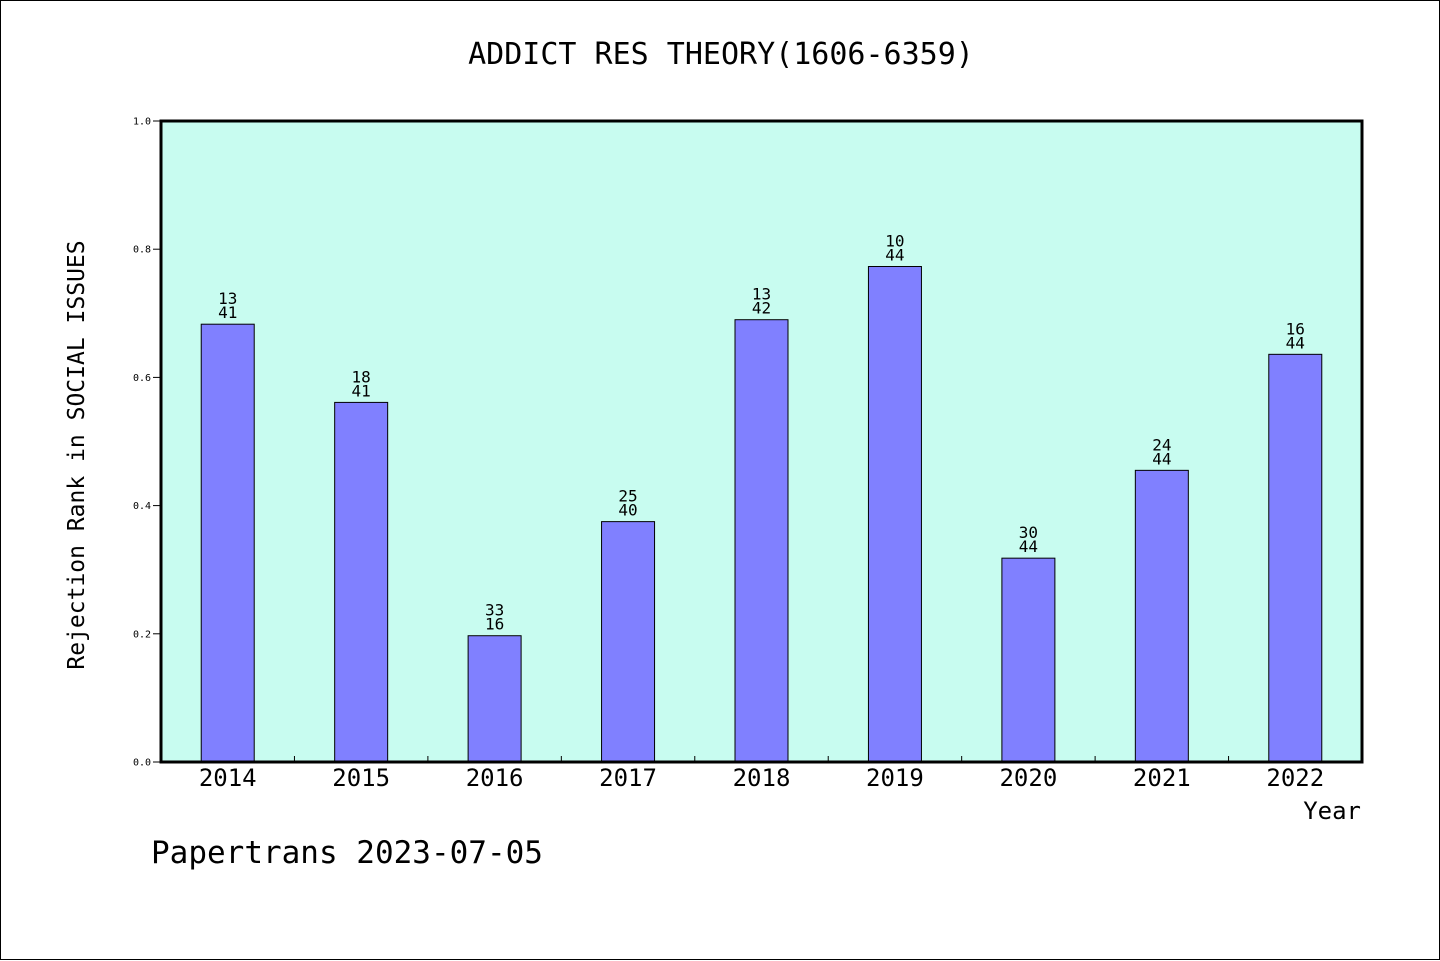  Describe the element at coordinates (761, 308) in the screenshot. I see `bar-label-bottom: 42` at that location.